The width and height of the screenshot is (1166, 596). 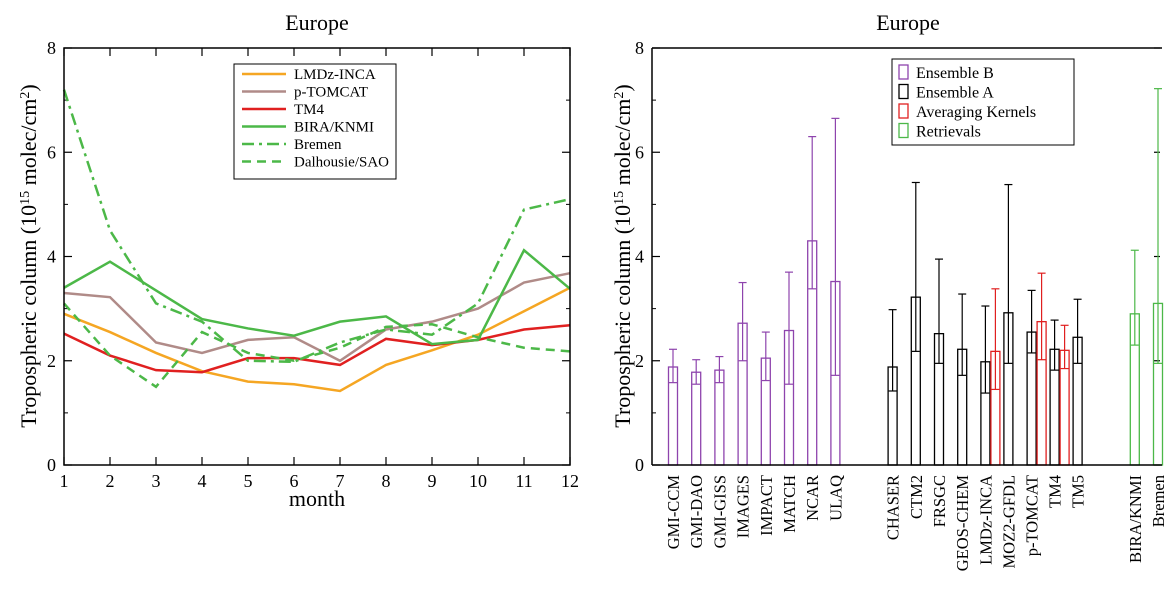 I want to click on x-tick-label: p-TOMCAT, so click(x=1032, y=515).